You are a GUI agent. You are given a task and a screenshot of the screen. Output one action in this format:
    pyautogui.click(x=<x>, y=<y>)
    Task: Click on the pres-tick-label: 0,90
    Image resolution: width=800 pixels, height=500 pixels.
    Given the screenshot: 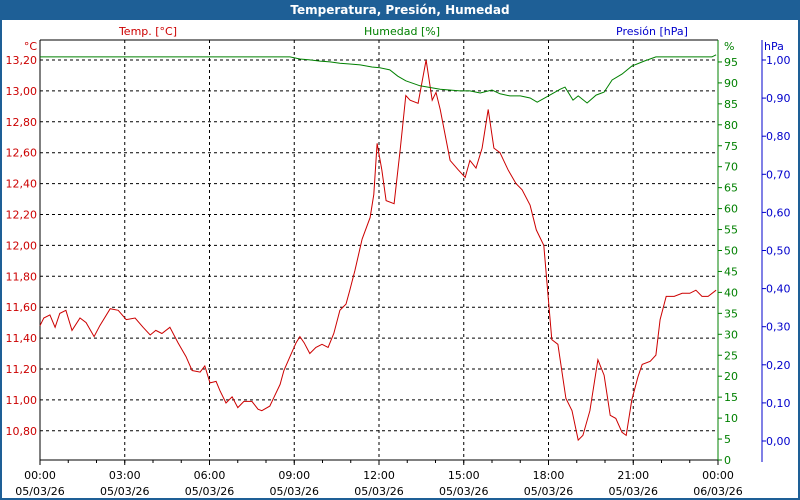 What is the action you would take?
    pyautogui.click(x=778, y=98)
    